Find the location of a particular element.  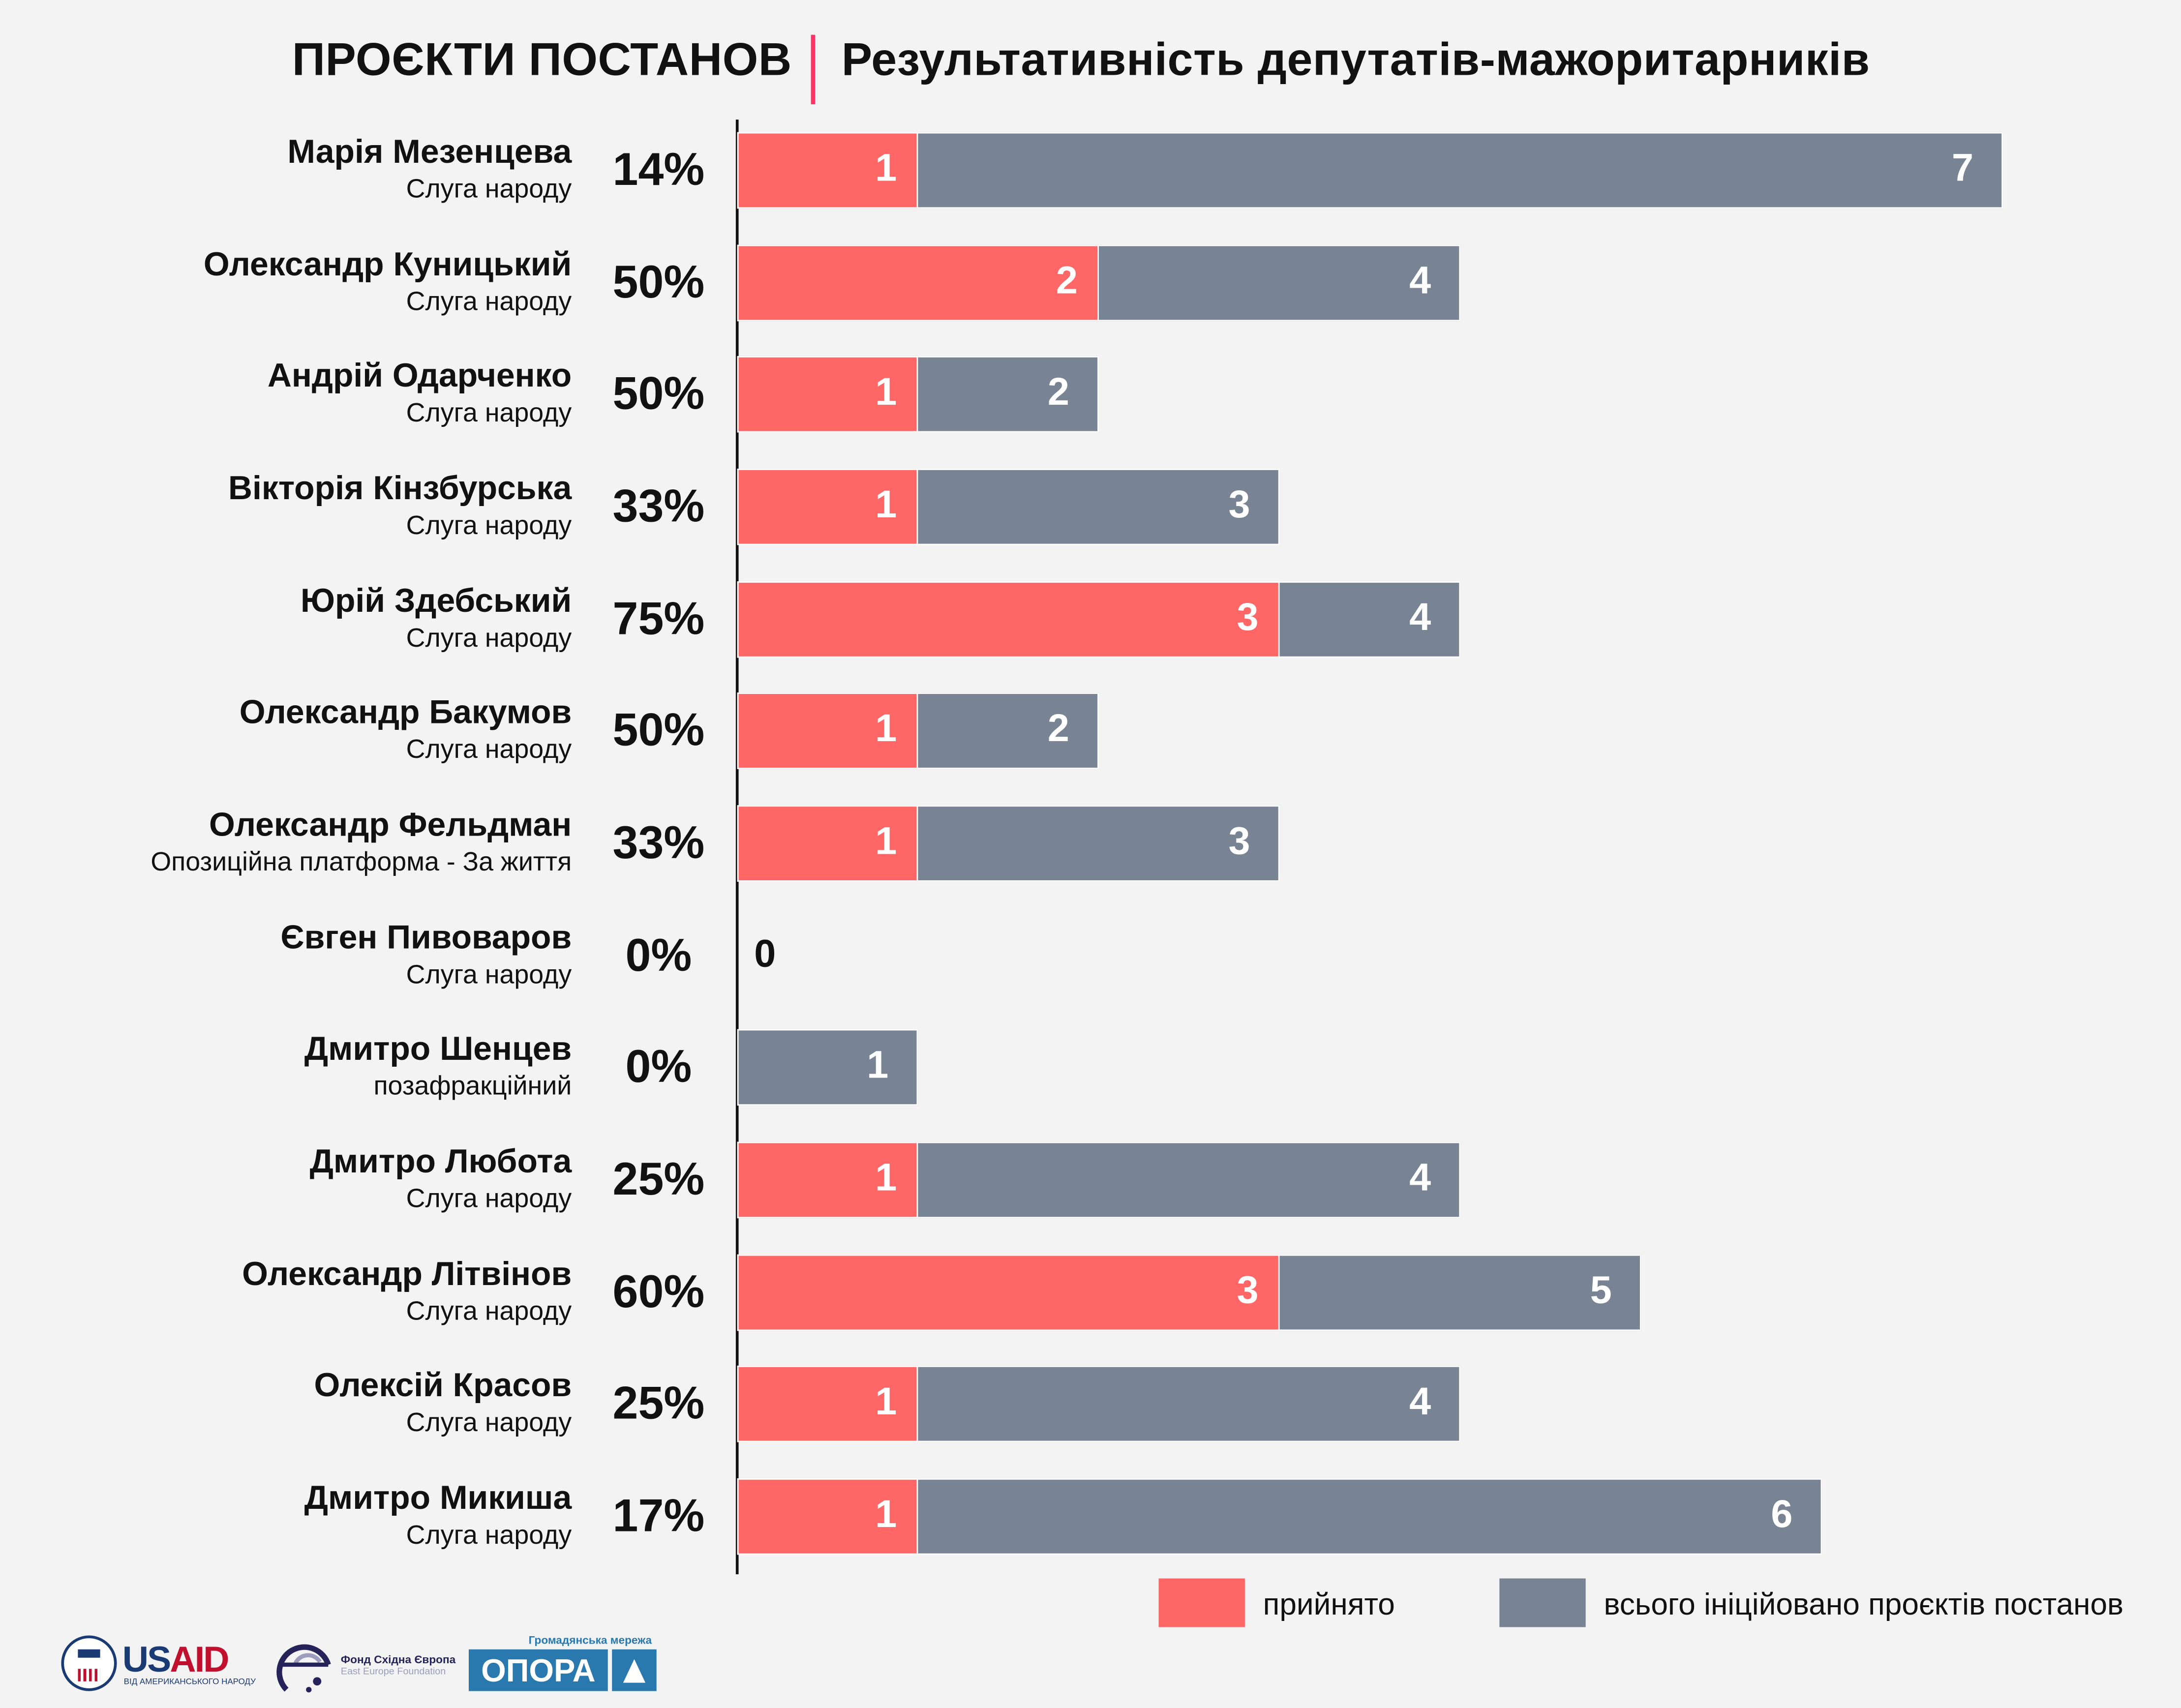

deputy-name: Вікторія Кінзбурська is located at coordinates (400, 489).